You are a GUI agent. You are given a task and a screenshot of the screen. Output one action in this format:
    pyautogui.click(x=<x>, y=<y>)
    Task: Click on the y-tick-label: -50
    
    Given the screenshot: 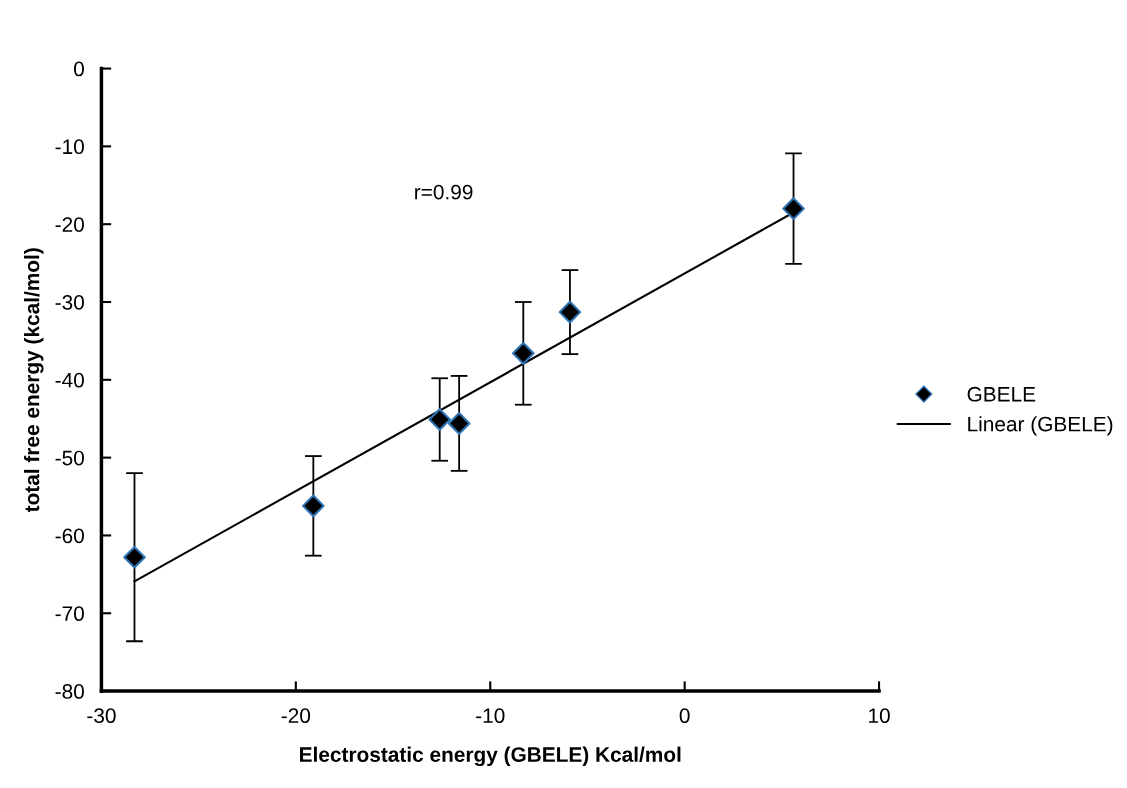 What is the action you would take?
    pyautogui.click(x=69, y=458)
    